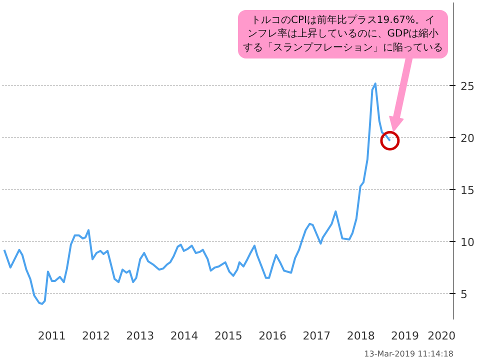  What do you see at coordinates (343, 34) in the screenshot?
I see `annotation: トルコのCPIは前年比プラス19.67%。インフレ率は上昇しているのに、GDPは縮小する「スランプフレーション」に陥っている` at bounding box center [343, 34].